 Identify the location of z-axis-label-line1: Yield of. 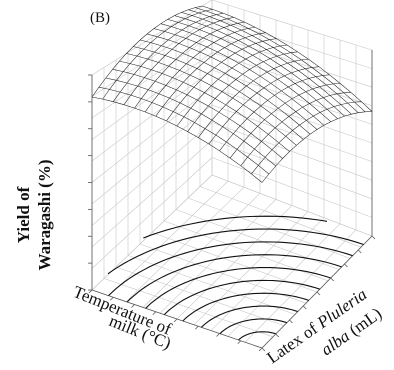
(23, 214).